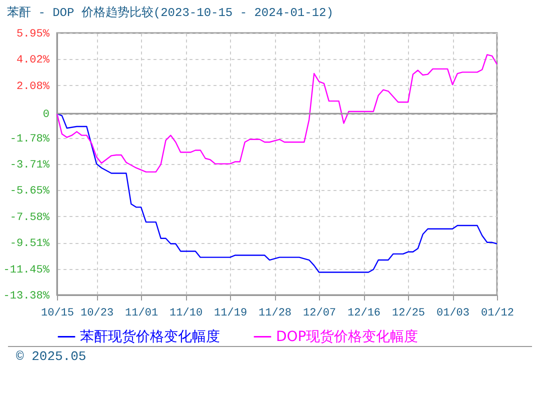 The height and width of the screenshot is (400, 540). I want to click on y-tick-label: -5.65%, so click(30, 192).